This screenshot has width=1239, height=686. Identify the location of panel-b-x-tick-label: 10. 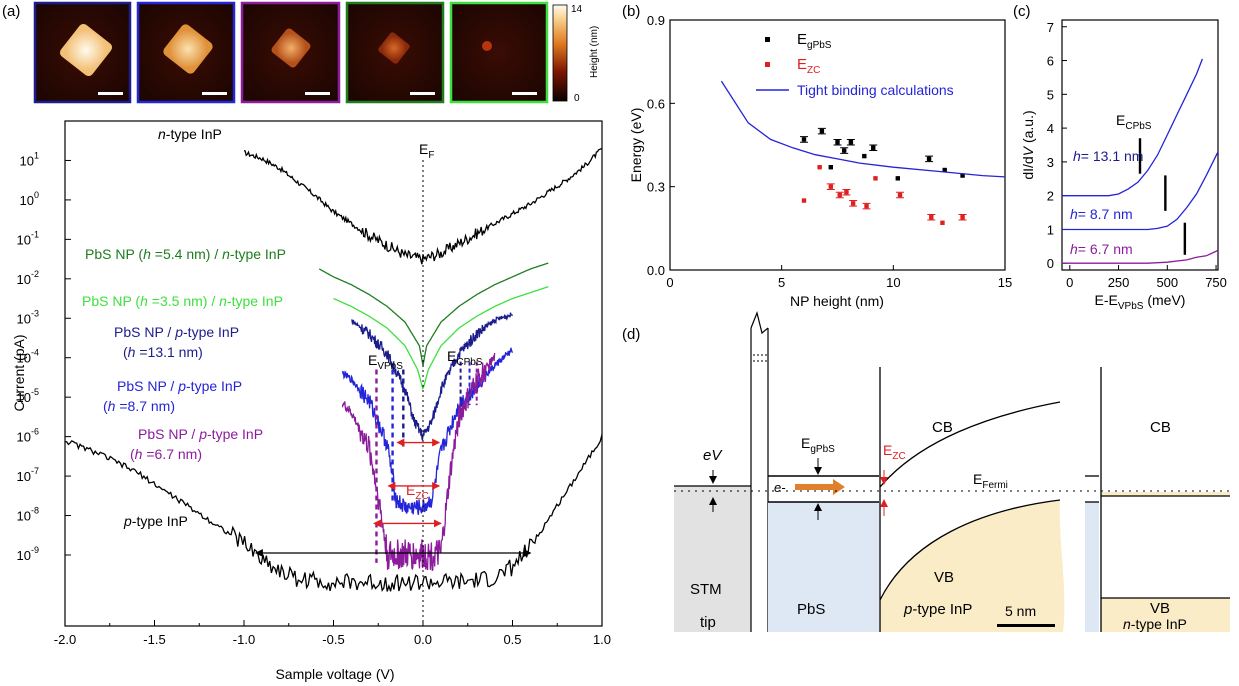
(893, 282).